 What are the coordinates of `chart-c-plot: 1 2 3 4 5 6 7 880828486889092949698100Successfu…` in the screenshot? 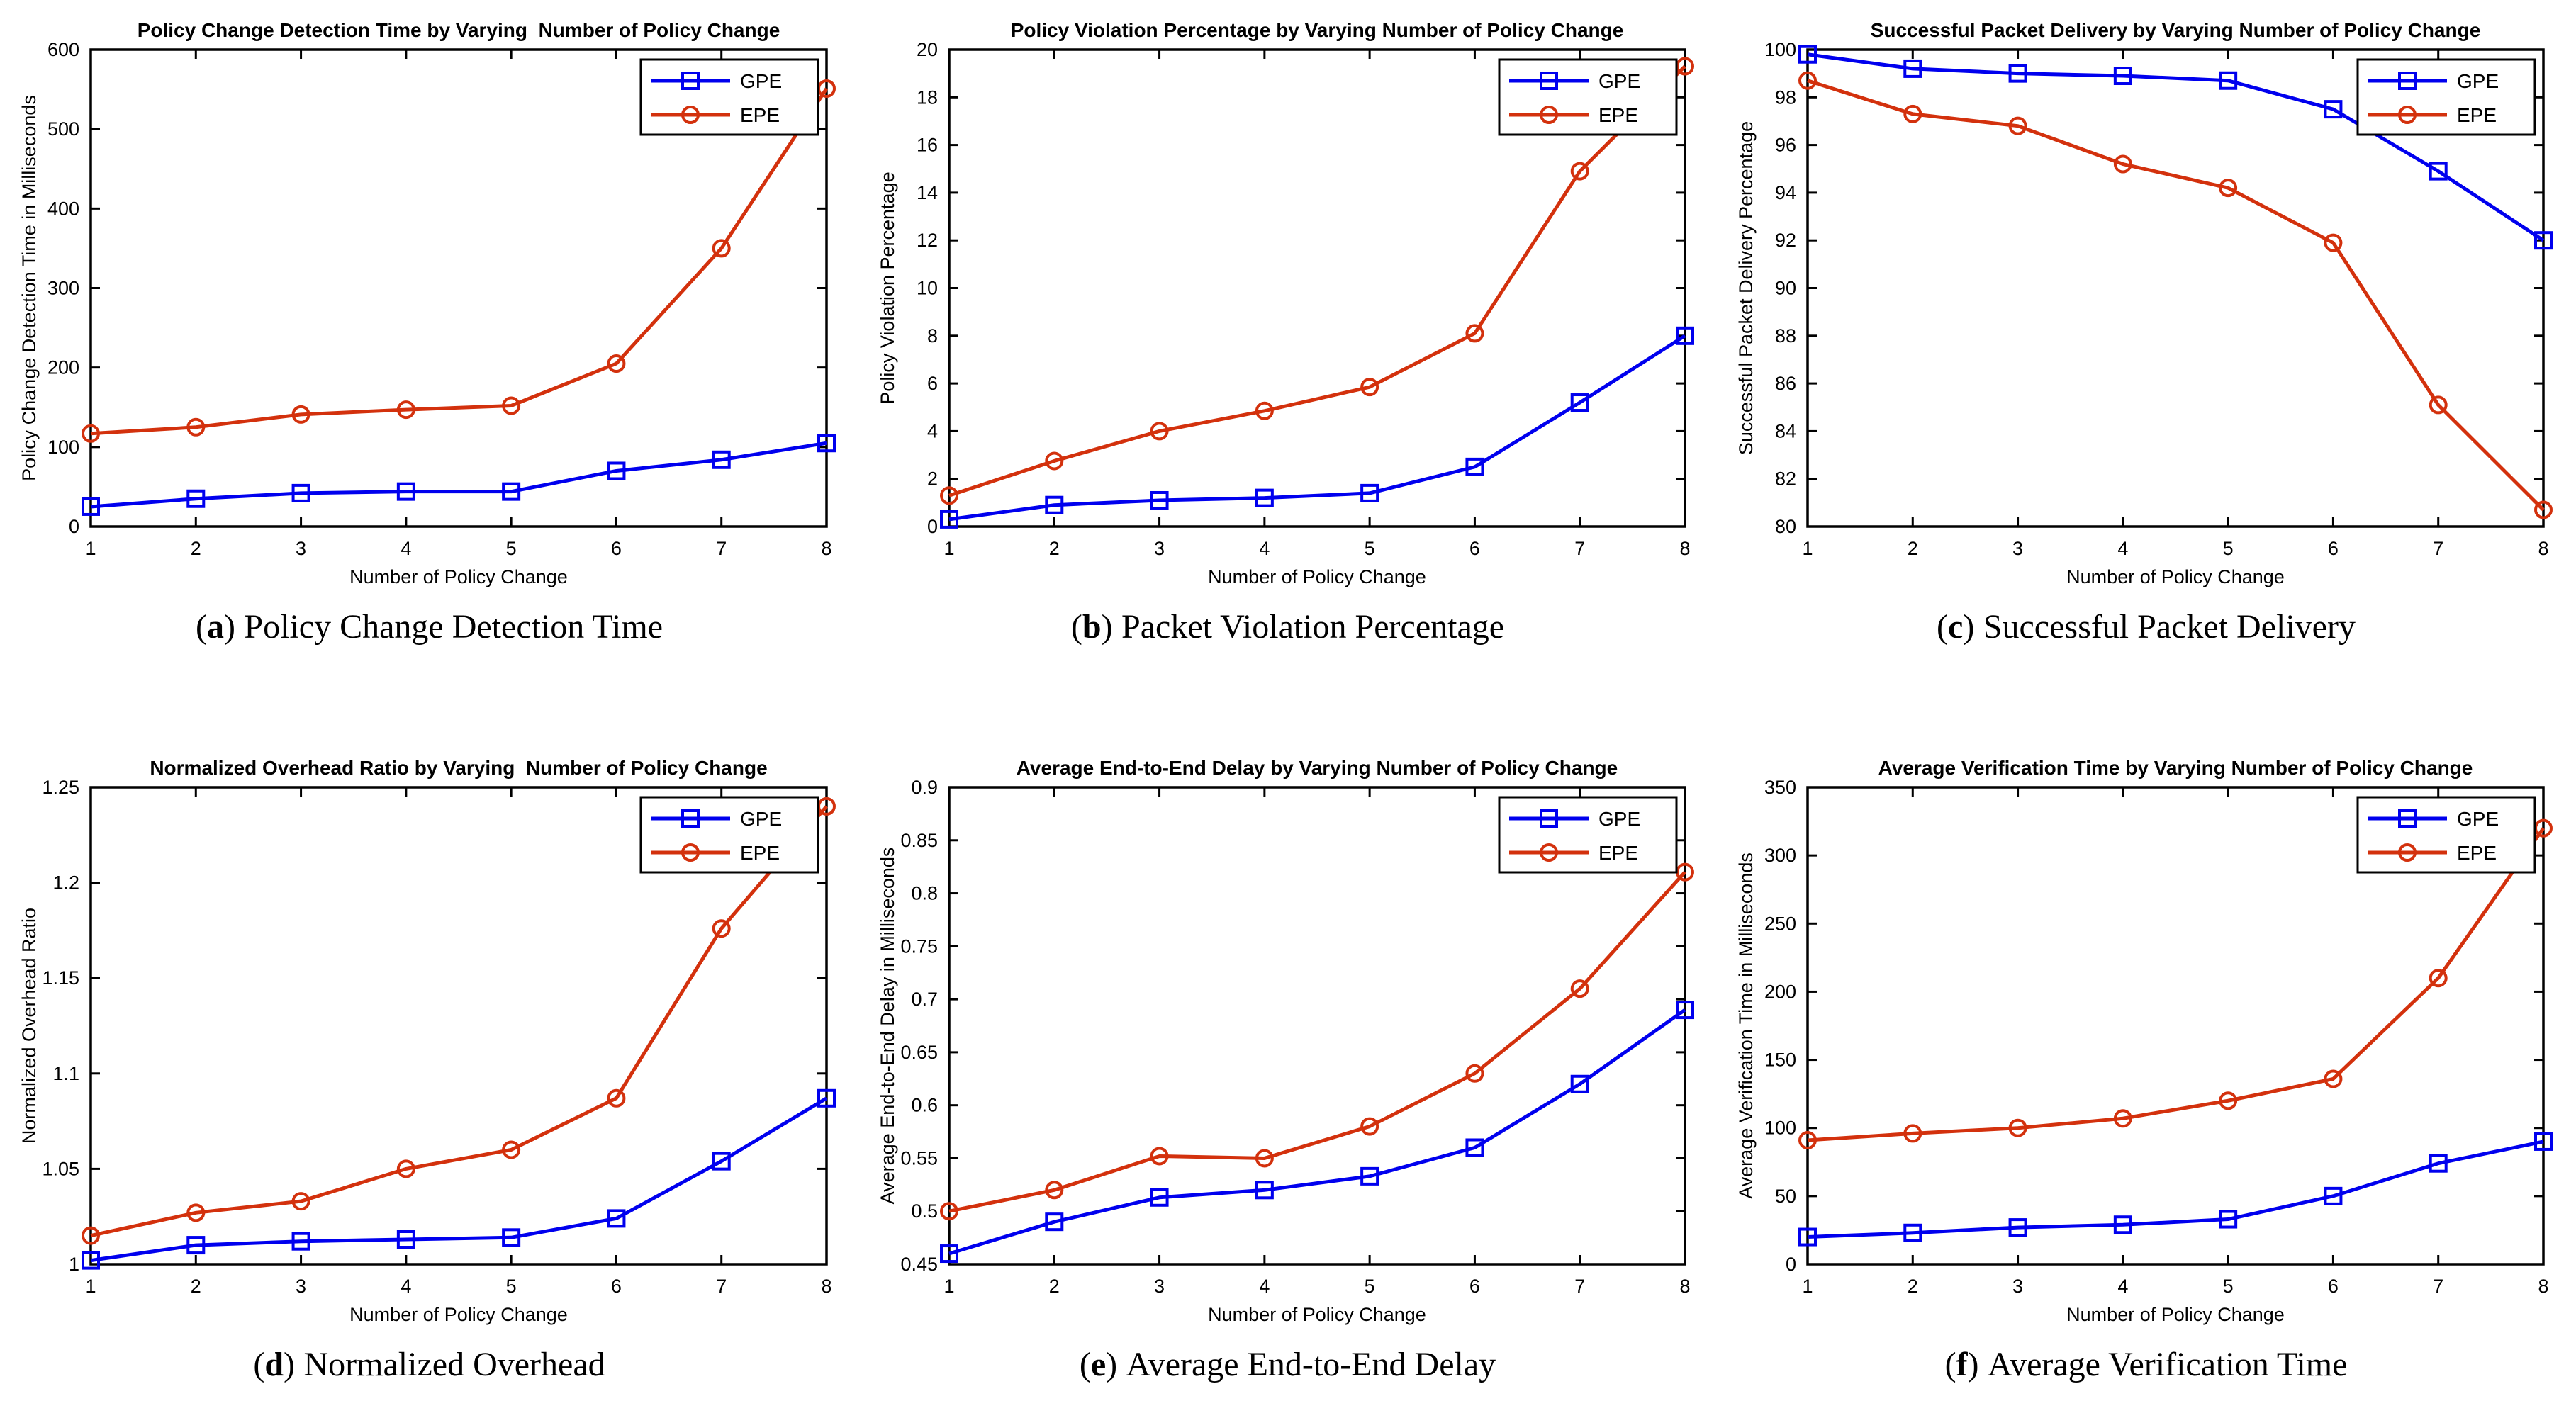 It's located at (2144, 303).